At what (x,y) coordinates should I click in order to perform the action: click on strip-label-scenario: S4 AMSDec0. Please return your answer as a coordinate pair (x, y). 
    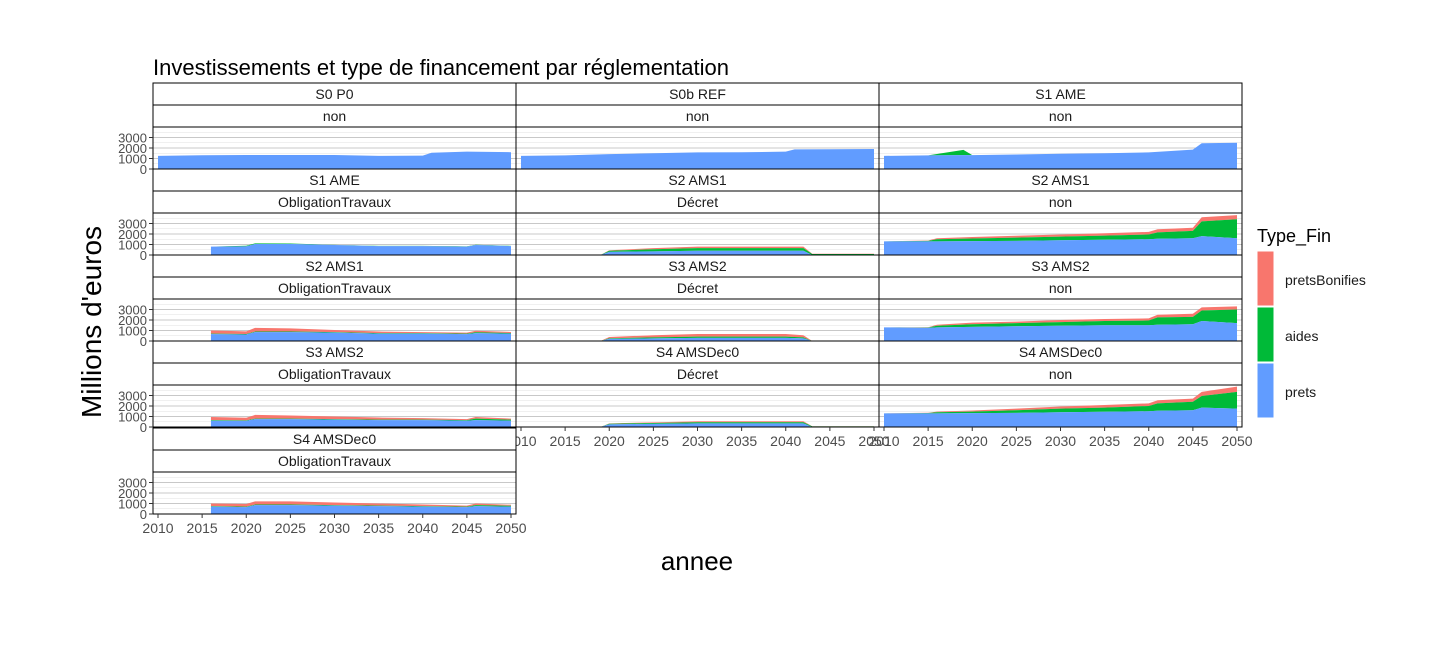
    Looking at the image, I should click on (697, 352).